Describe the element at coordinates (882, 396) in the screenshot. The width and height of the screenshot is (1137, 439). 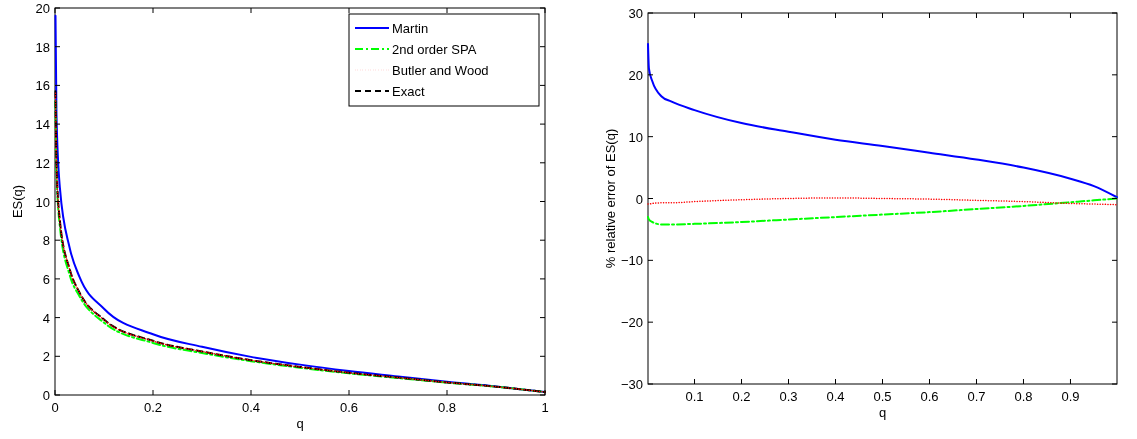
I see `x-tick-label: 0.5` at that location.